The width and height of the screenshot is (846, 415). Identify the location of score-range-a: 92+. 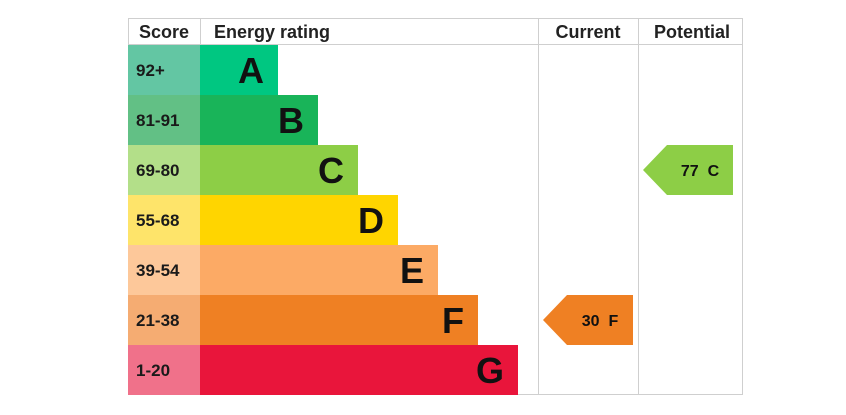
(150, 70).